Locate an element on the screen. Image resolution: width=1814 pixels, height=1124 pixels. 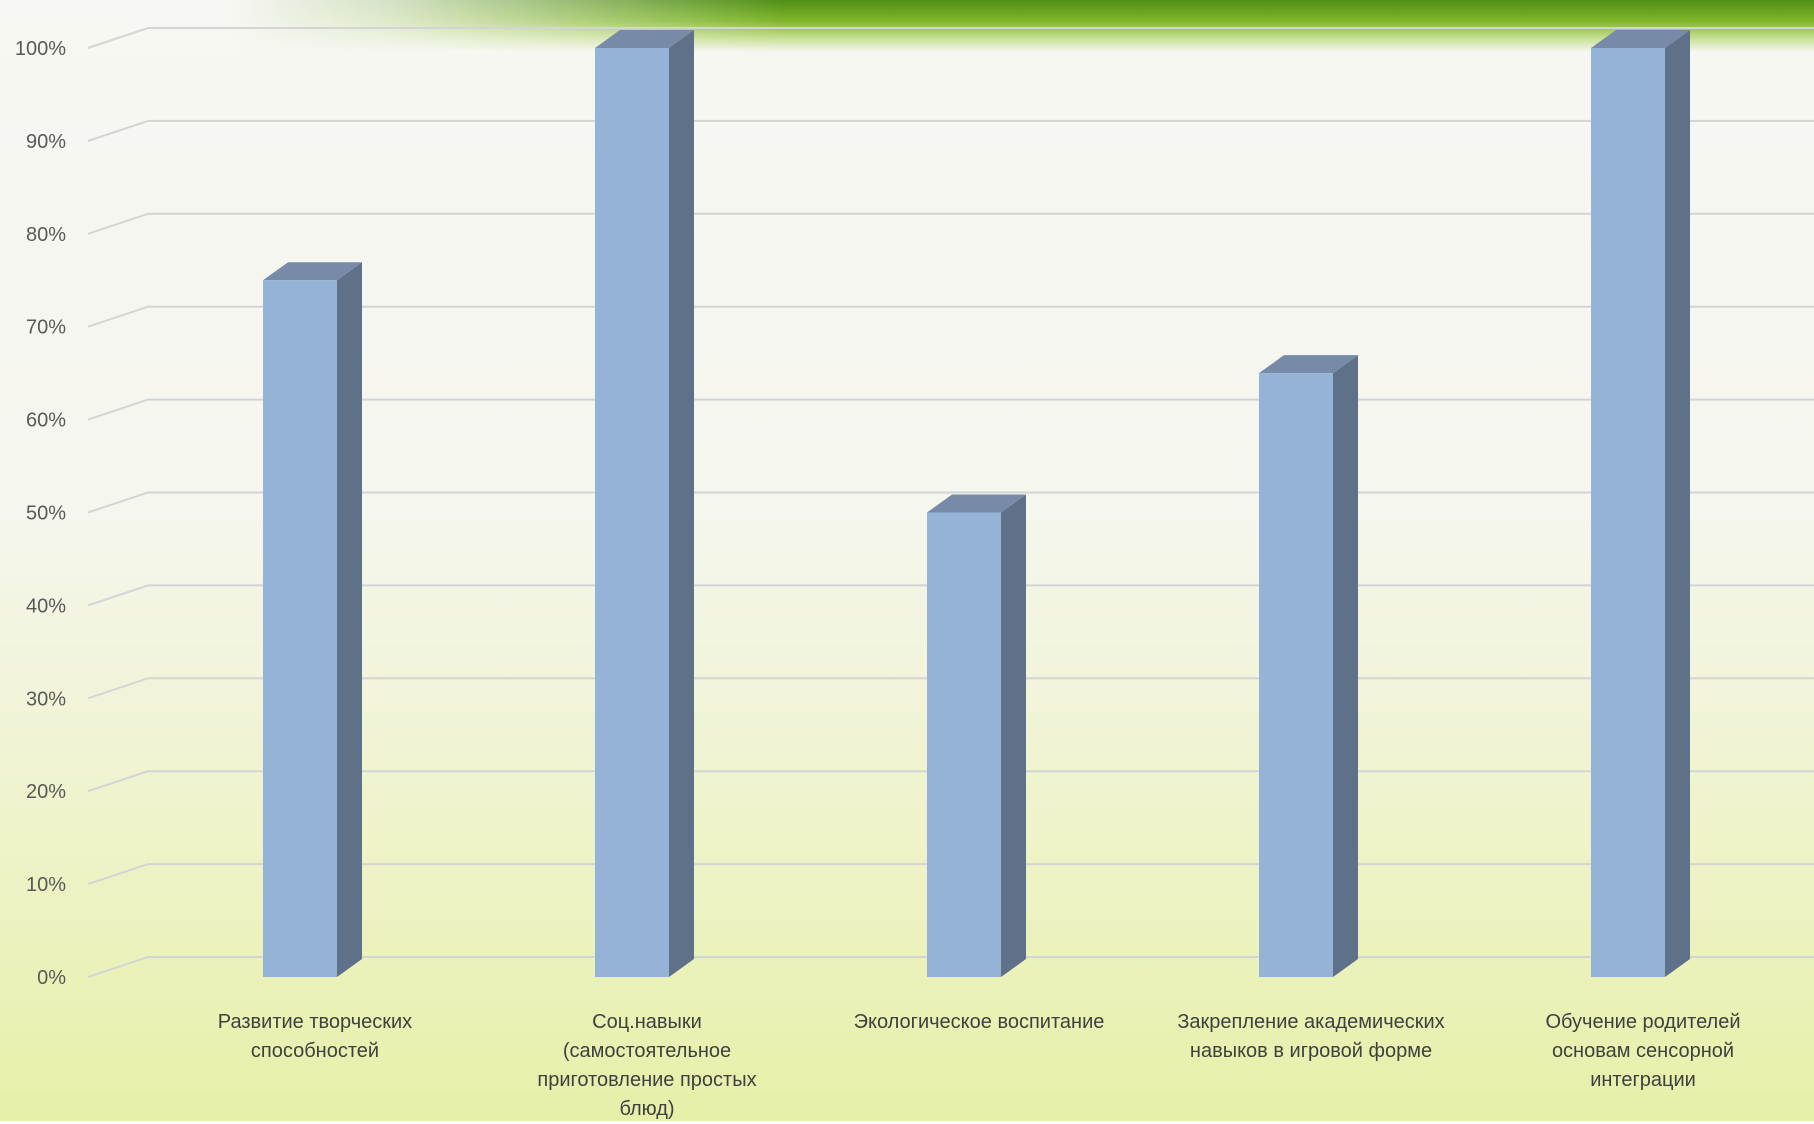
y-tick-label: 70% is located at coordinates (46, 328).